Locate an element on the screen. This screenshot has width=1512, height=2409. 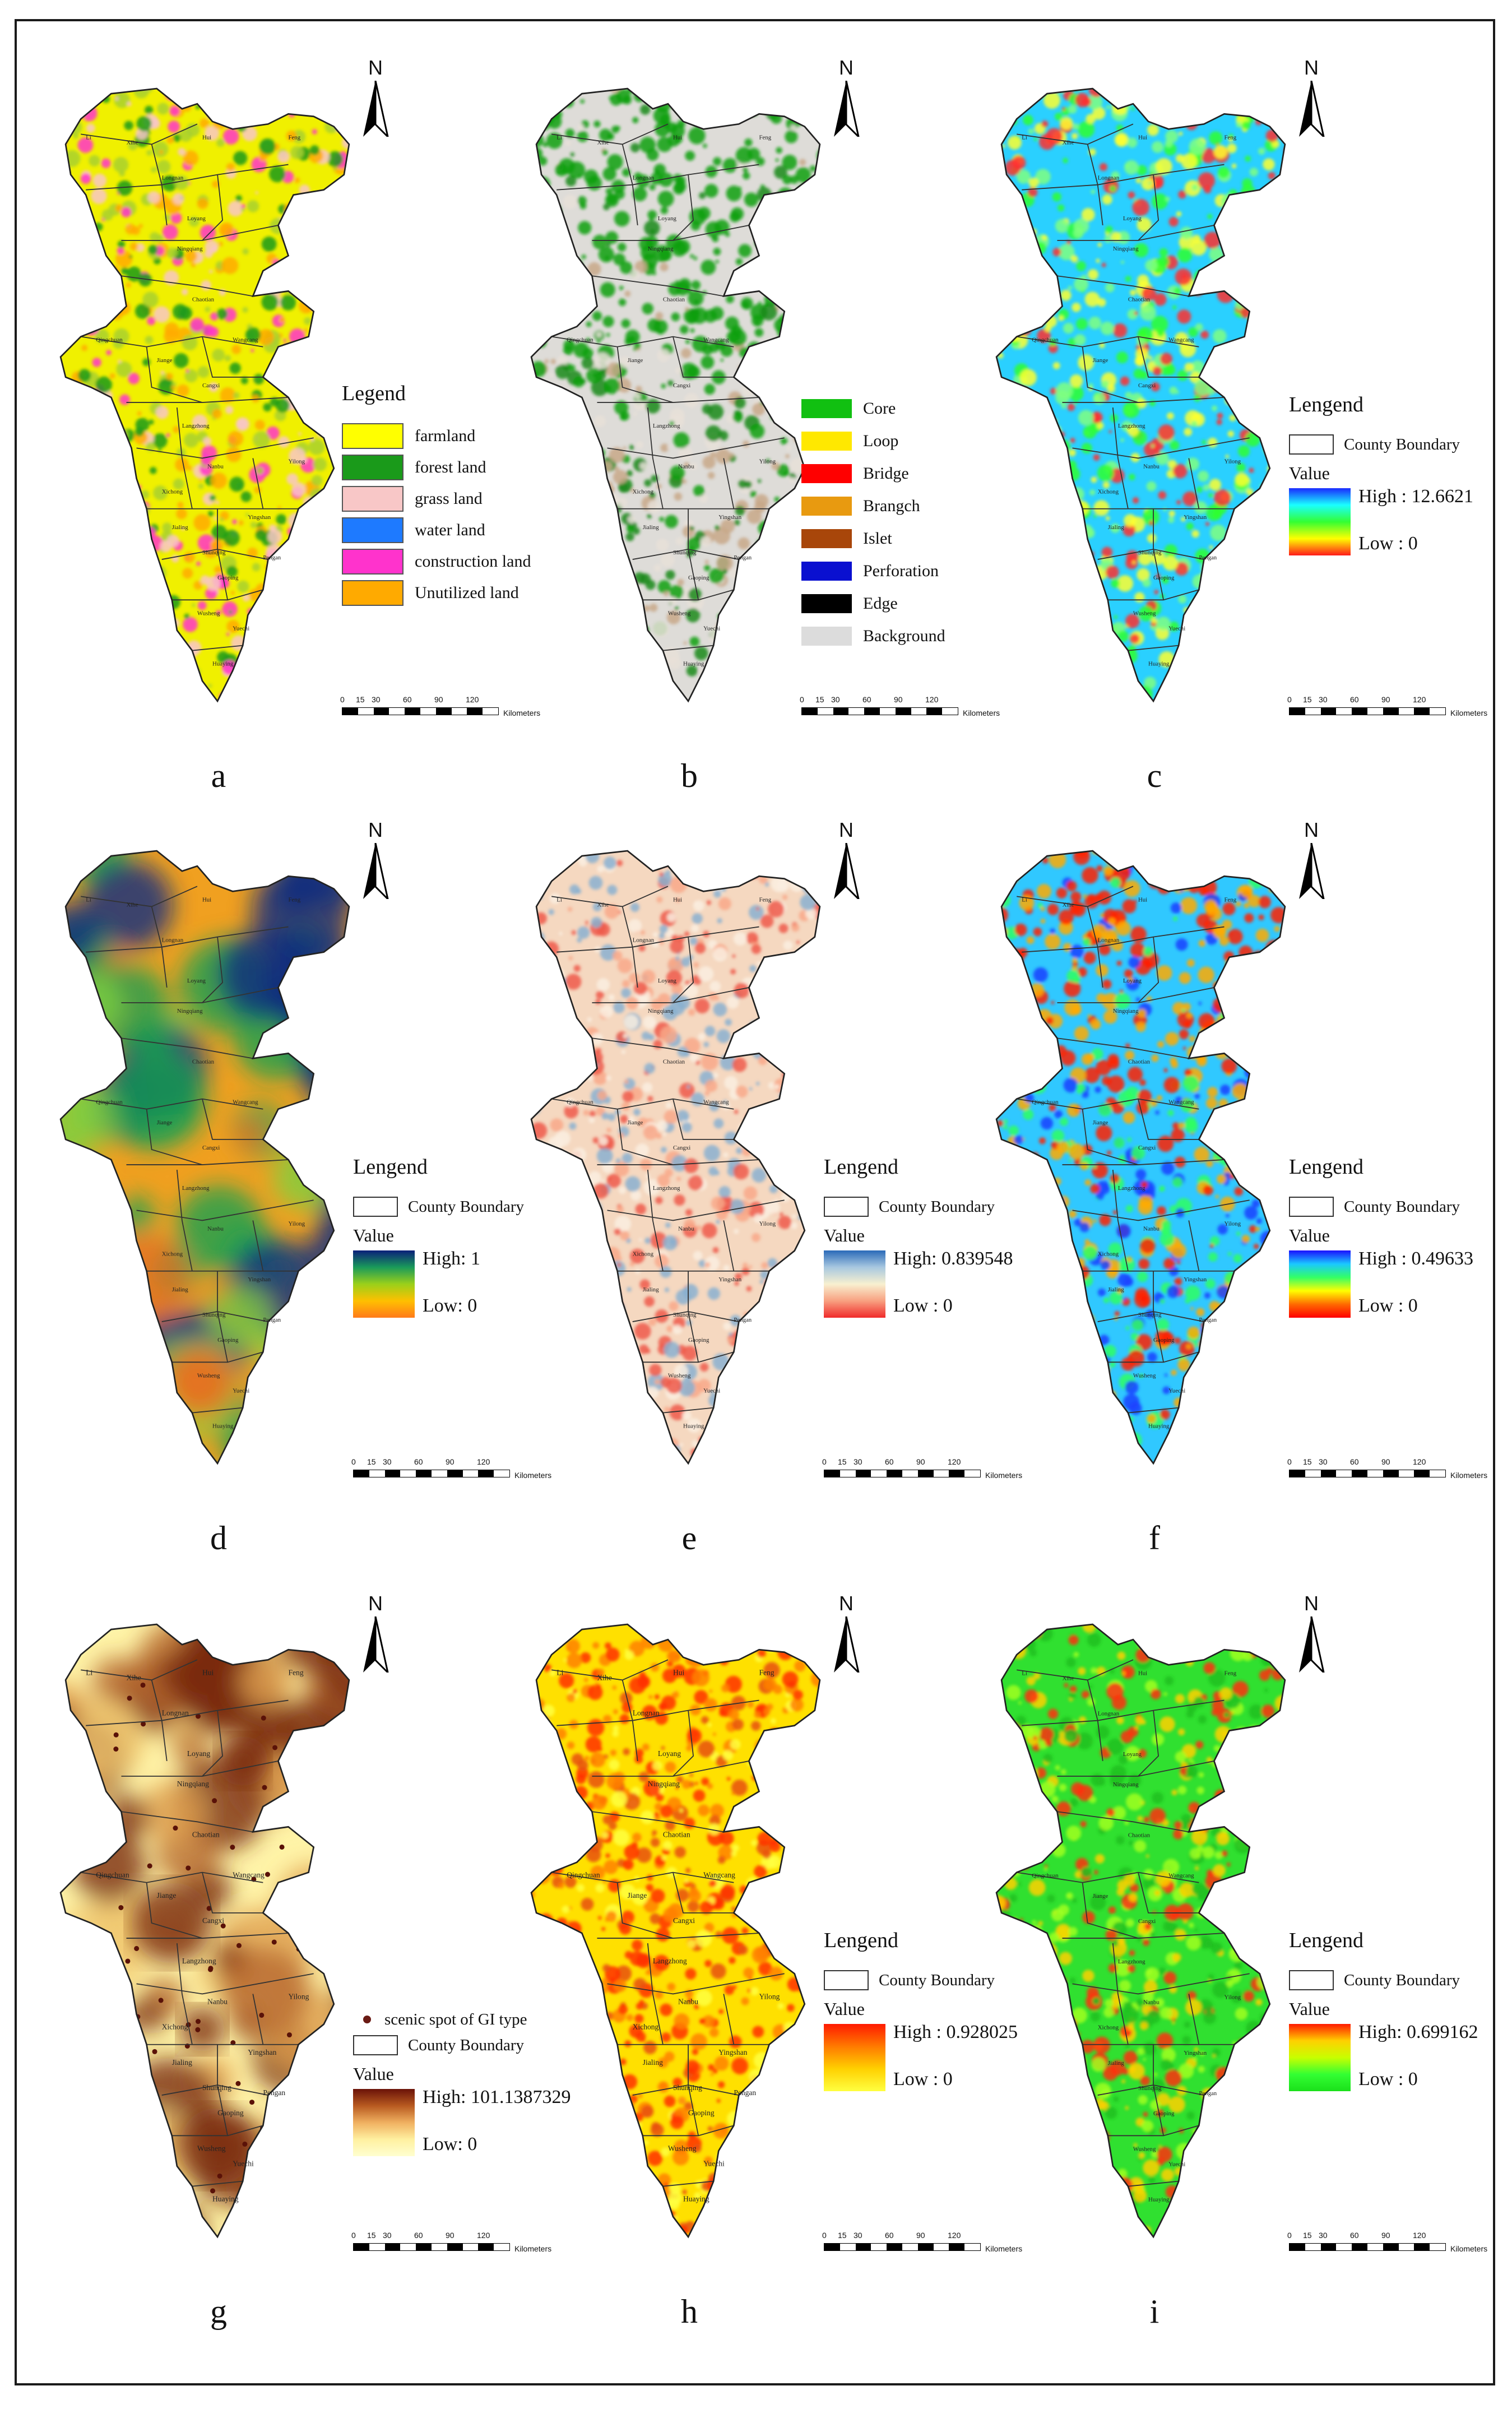
legend-high-label: High : 0.49633 is located at coordinates (1415, 1258).